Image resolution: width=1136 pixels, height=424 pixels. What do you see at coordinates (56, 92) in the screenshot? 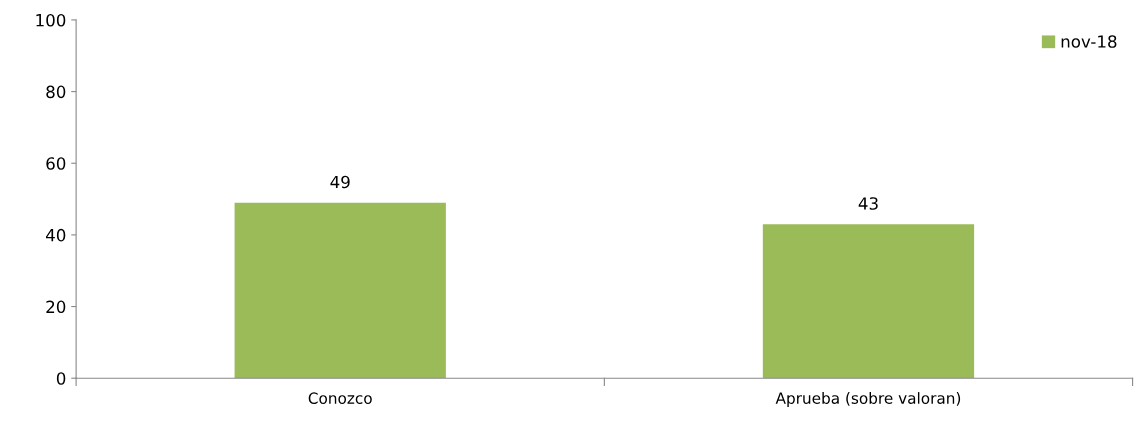
I see `y-tick-label: 80` at bounding box center [56, 92].